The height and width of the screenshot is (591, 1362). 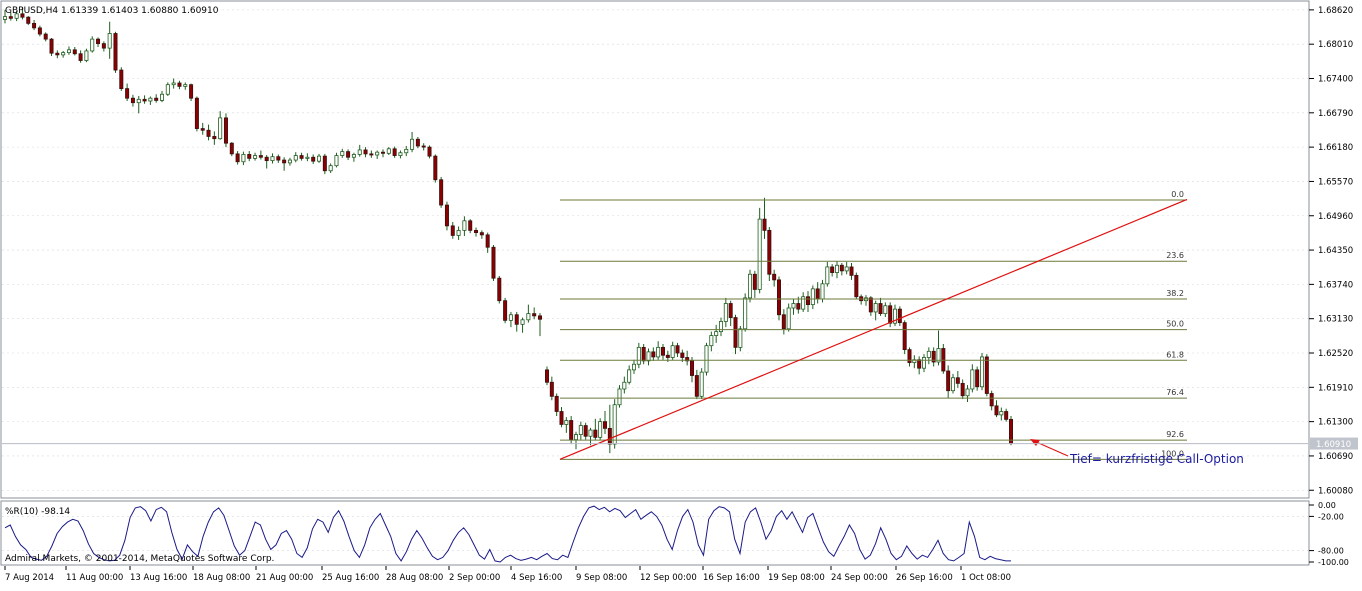 What do you see at coordinates (507, 534) in the screenshot?
I see `williams-r-line` at bounding box center [507, 534].